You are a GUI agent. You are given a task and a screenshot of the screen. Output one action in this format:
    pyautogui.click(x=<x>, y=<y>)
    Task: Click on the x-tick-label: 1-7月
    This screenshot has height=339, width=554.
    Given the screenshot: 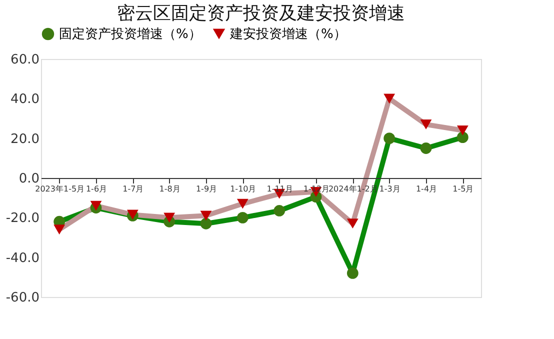 What is the action you would take?
    pyautogui.click(x=133, y=189)
    